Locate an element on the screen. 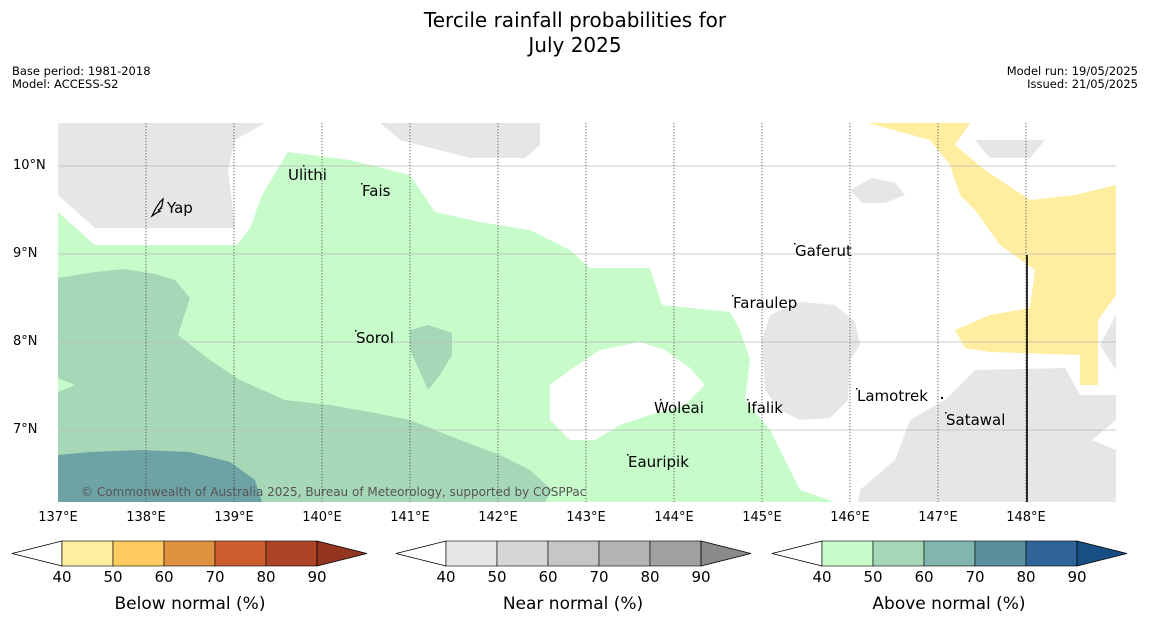 The height and width of the screenshot is (644, 1150). place-label-gaferut: Gaferut is located at coordinates (823, 251).